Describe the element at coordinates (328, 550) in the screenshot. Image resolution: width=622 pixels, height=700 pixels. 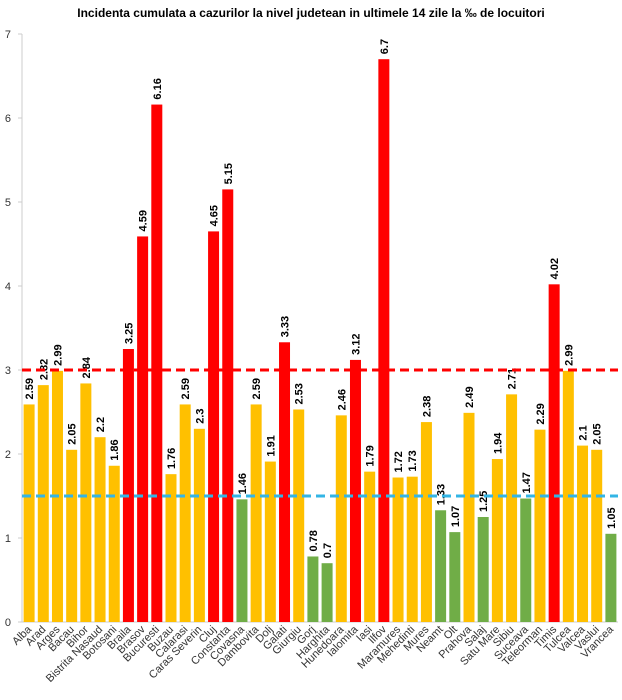
I see `value-label: 0.7` at that location.